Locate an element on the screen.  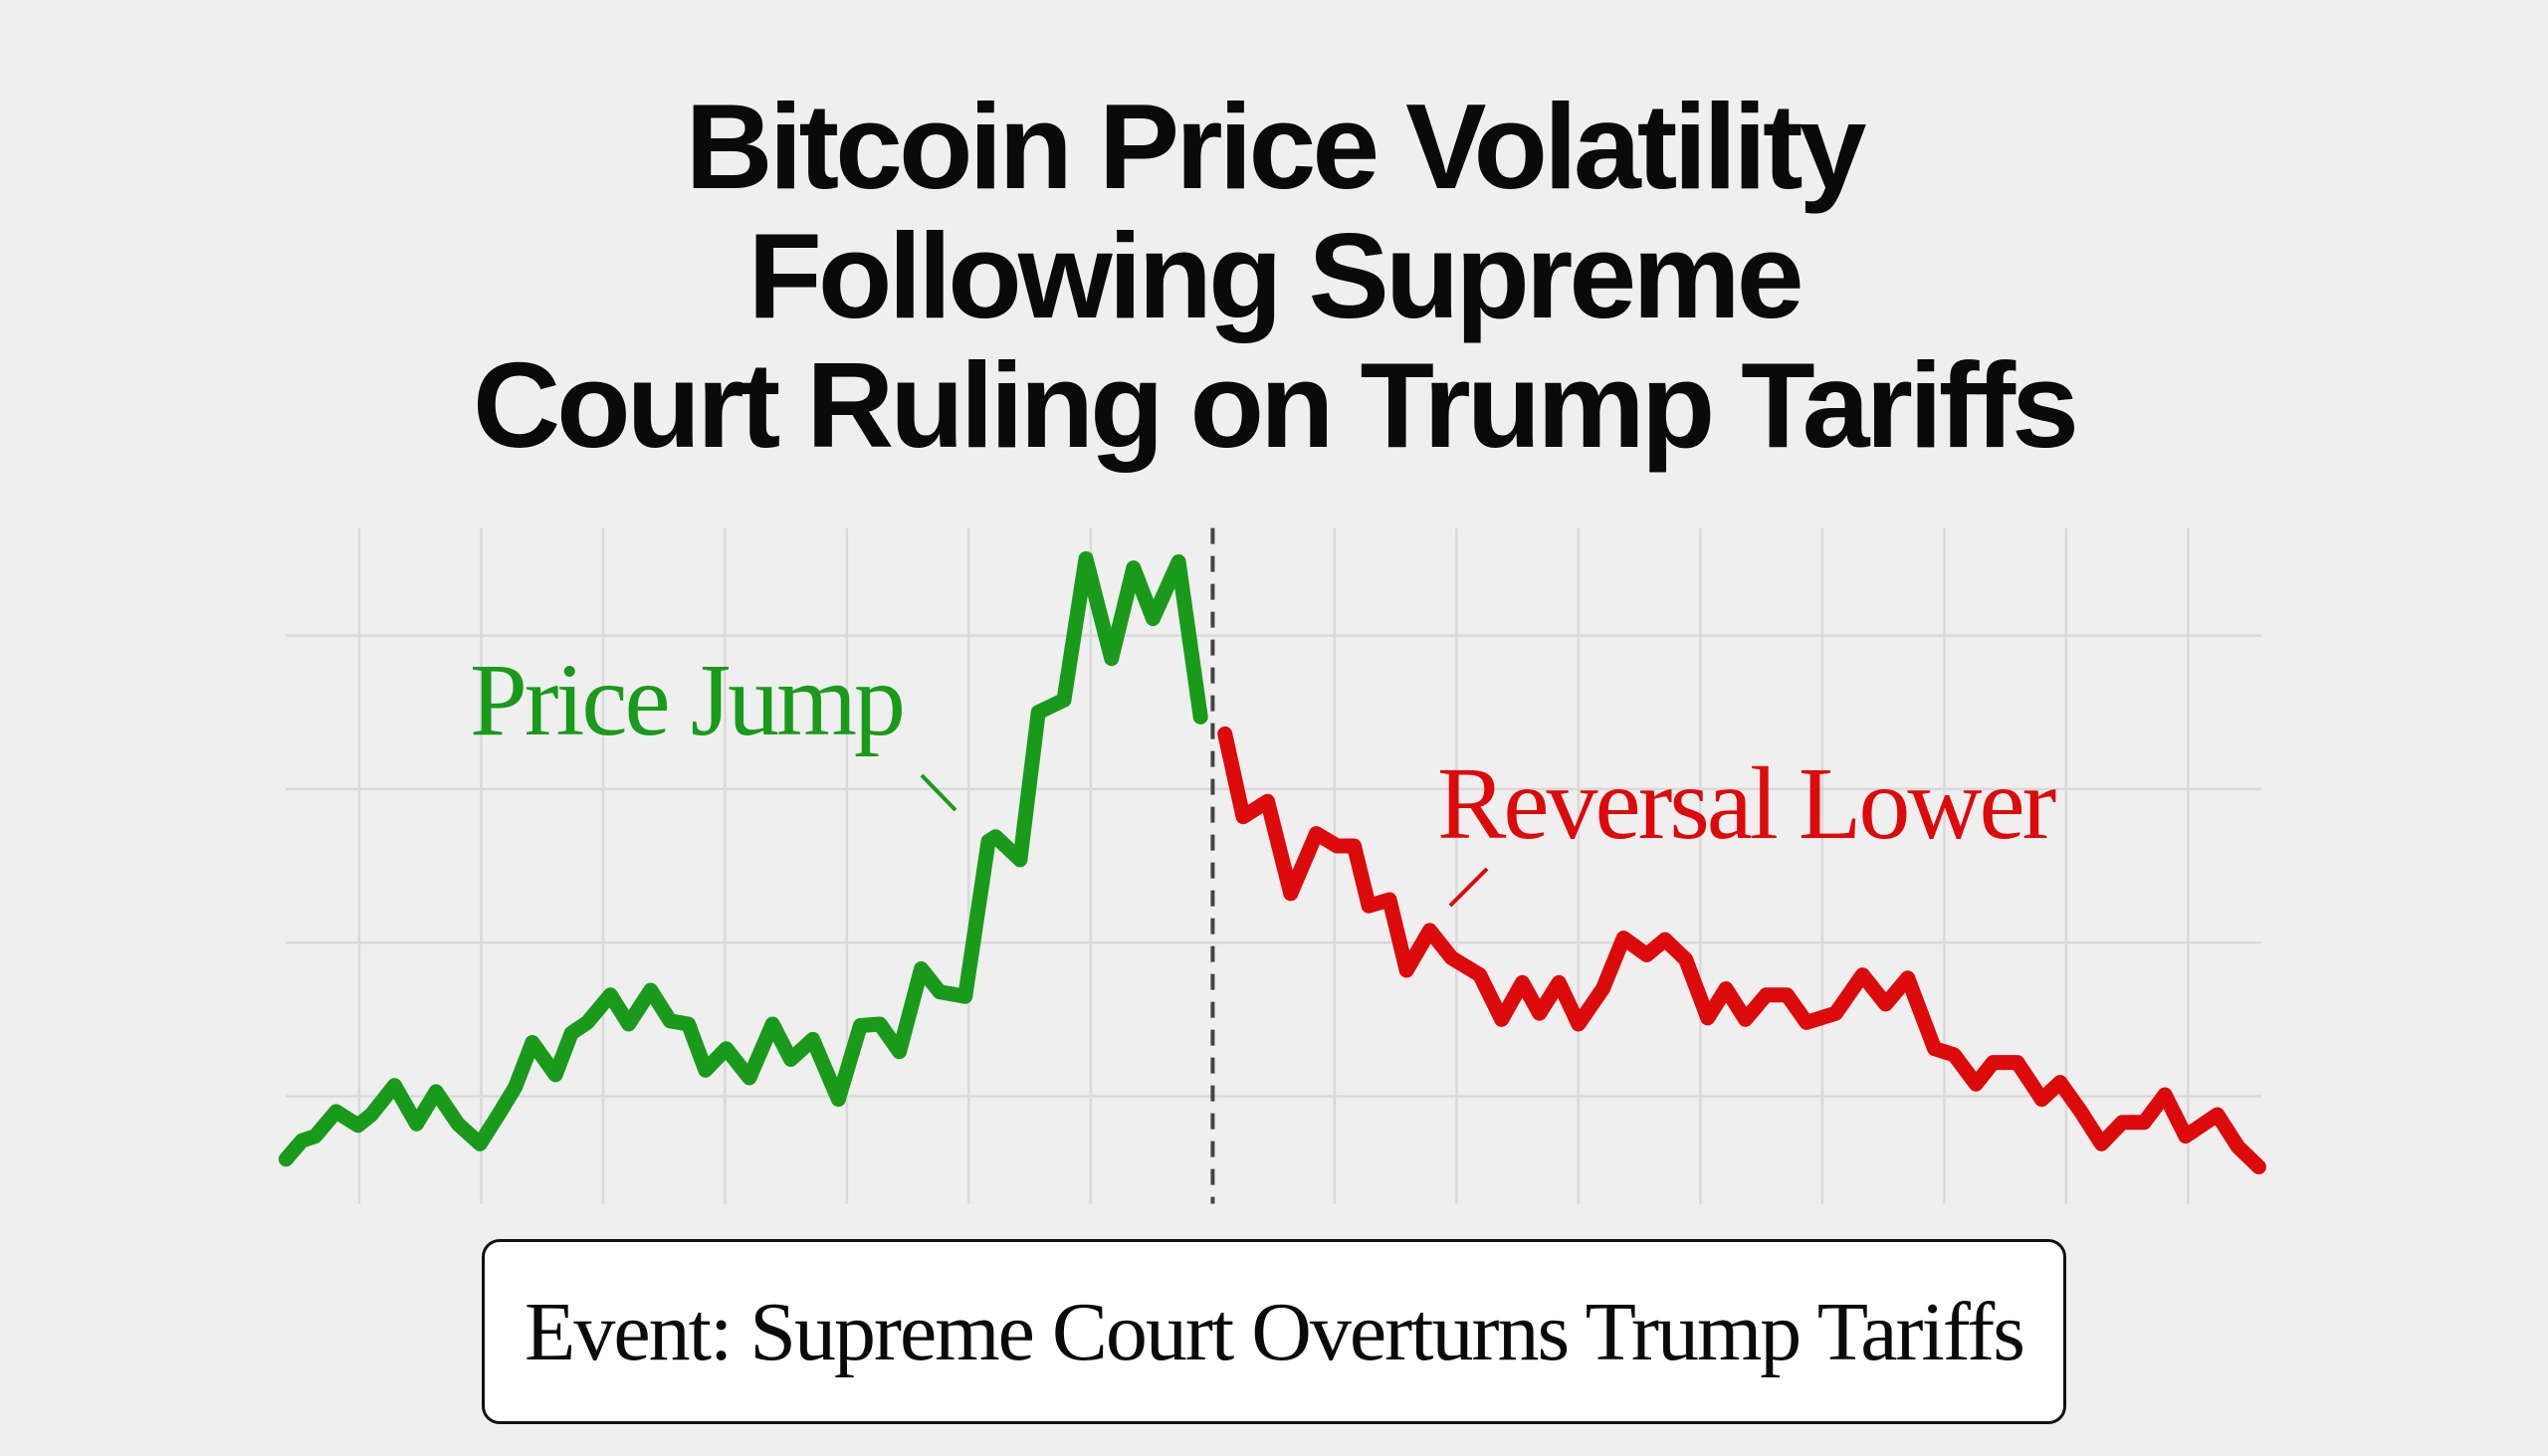
annotations: Price Jump Reversal Lower is located at coordinates (1264, 775).